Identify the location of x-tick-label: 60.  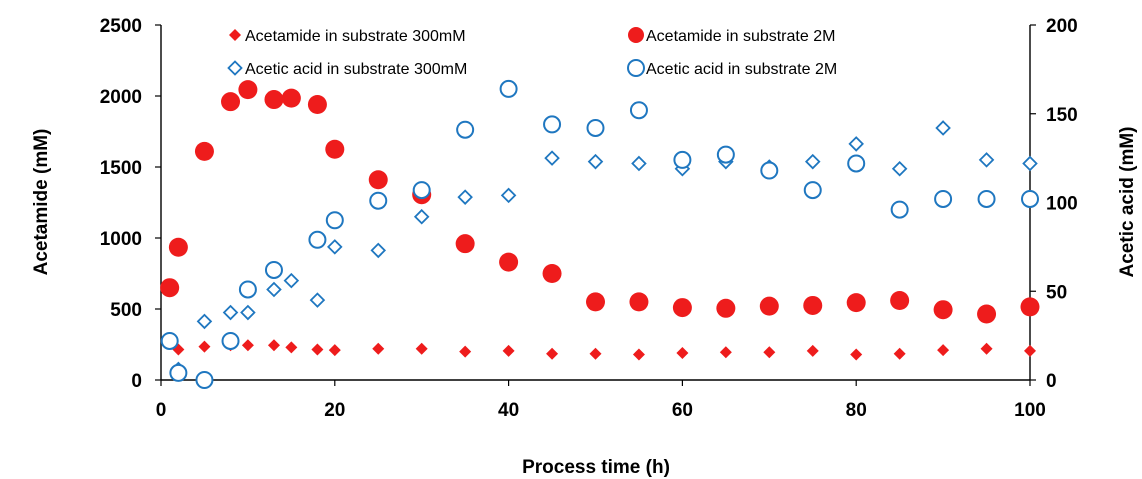
(682, 410).